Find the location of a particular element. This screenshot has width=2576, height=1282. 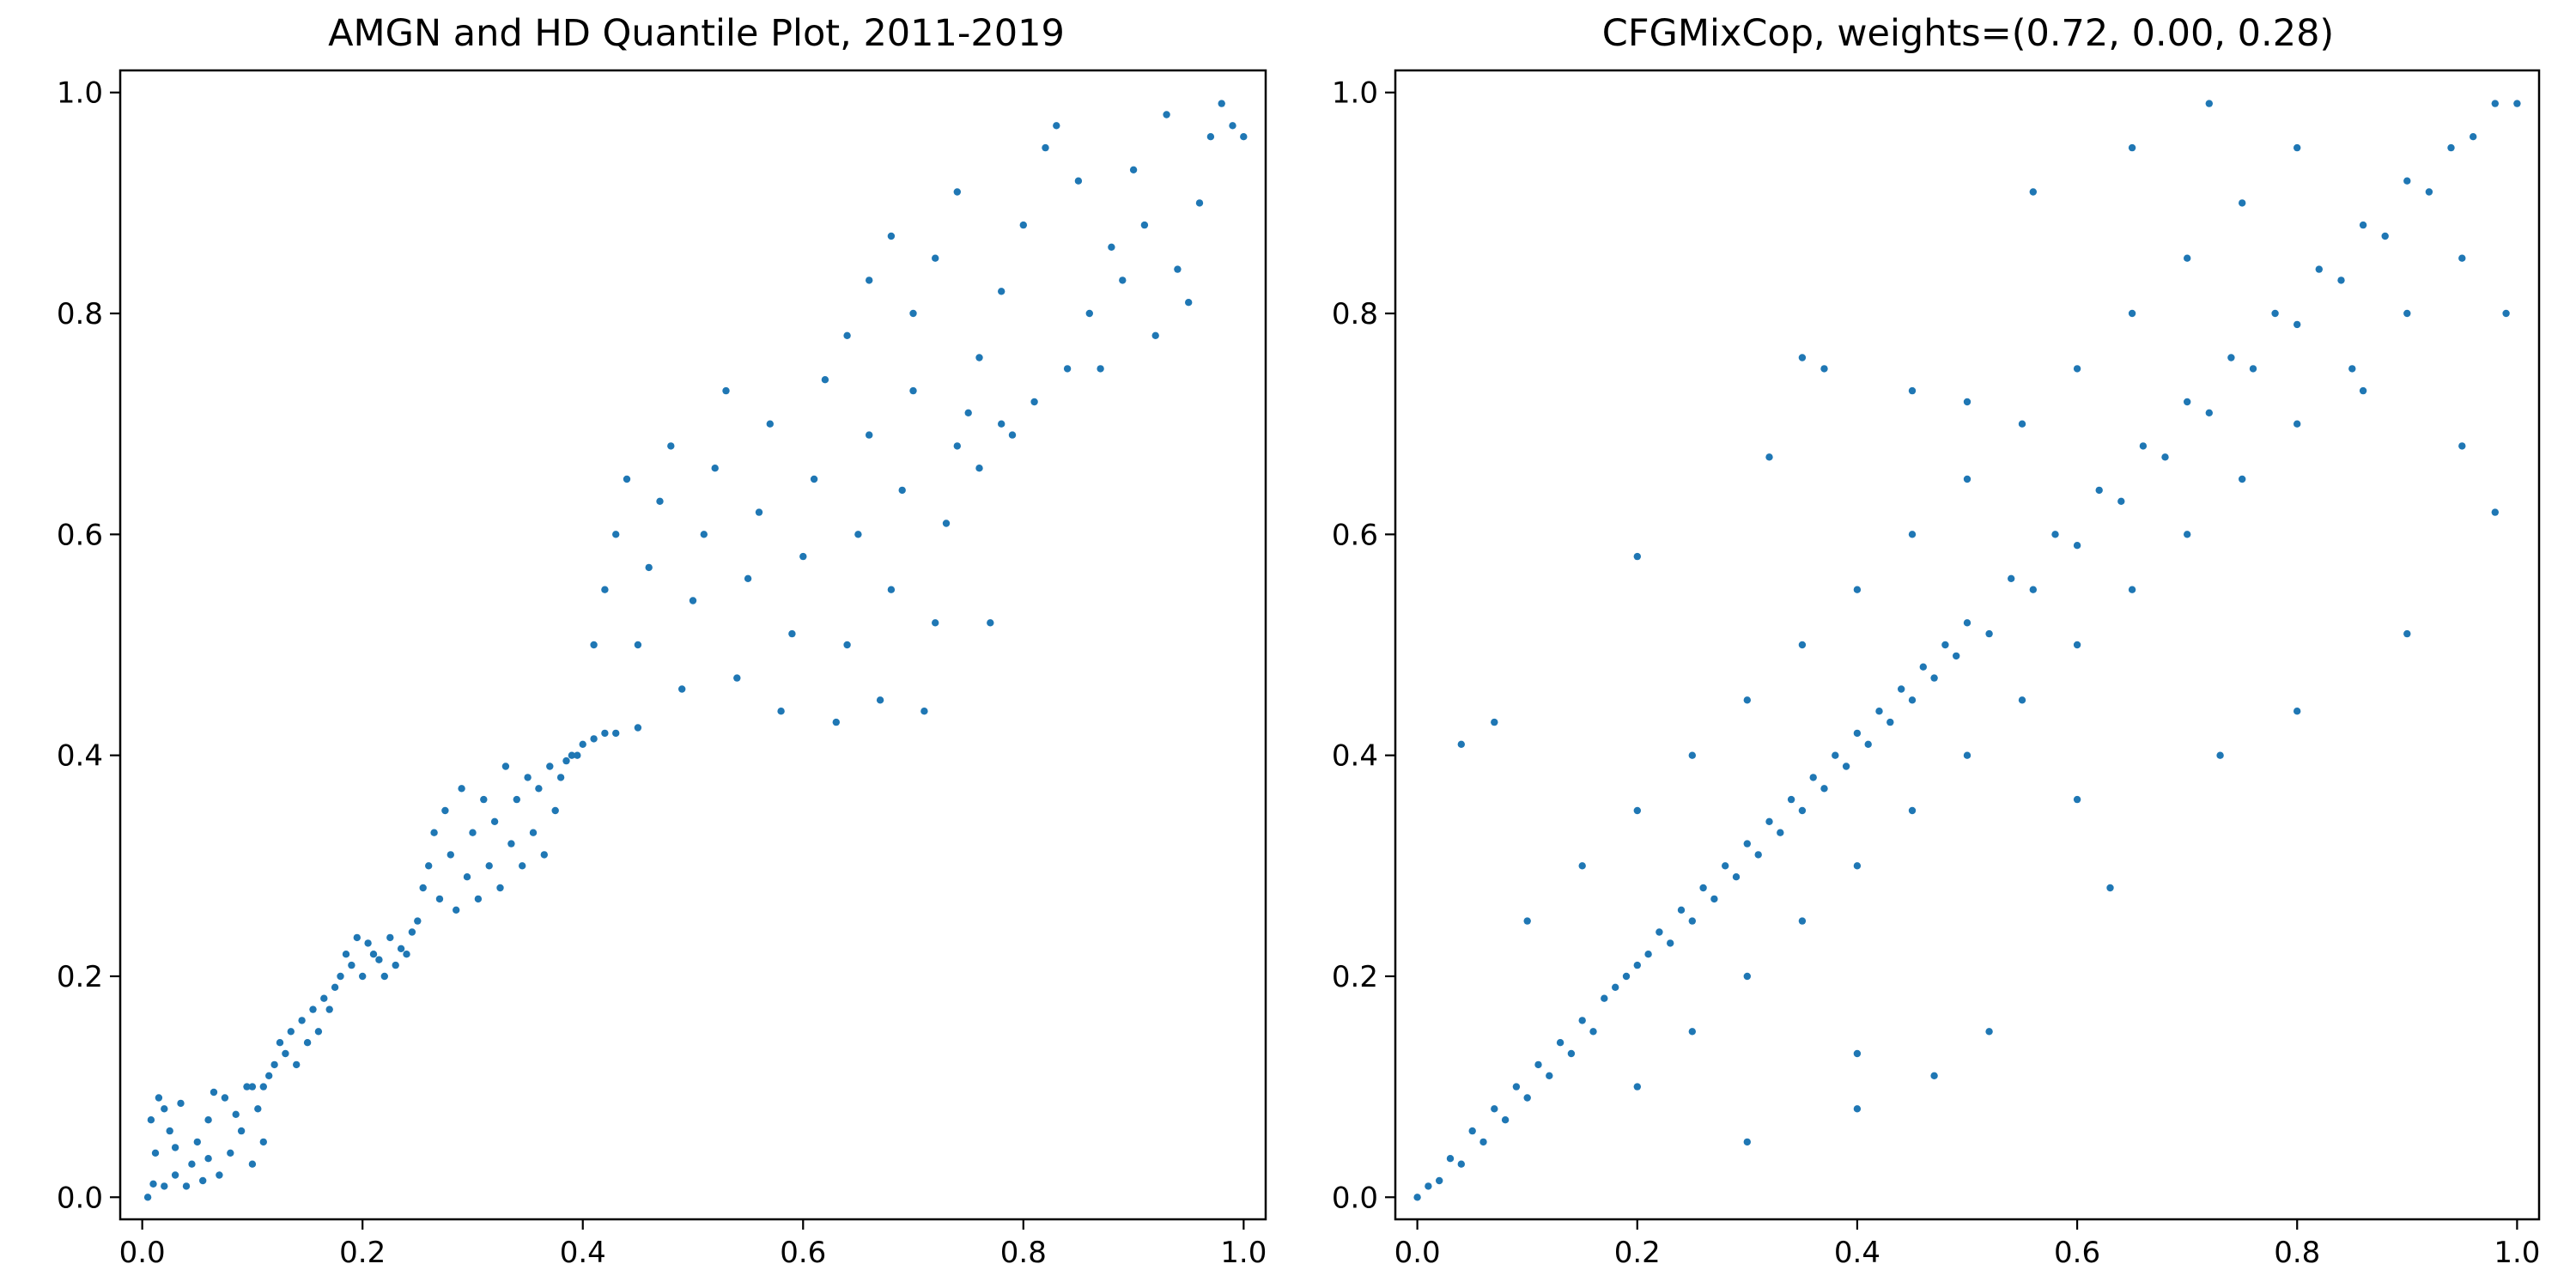

x-tick-label: 0.6 is located at coordinates (803, 1253).